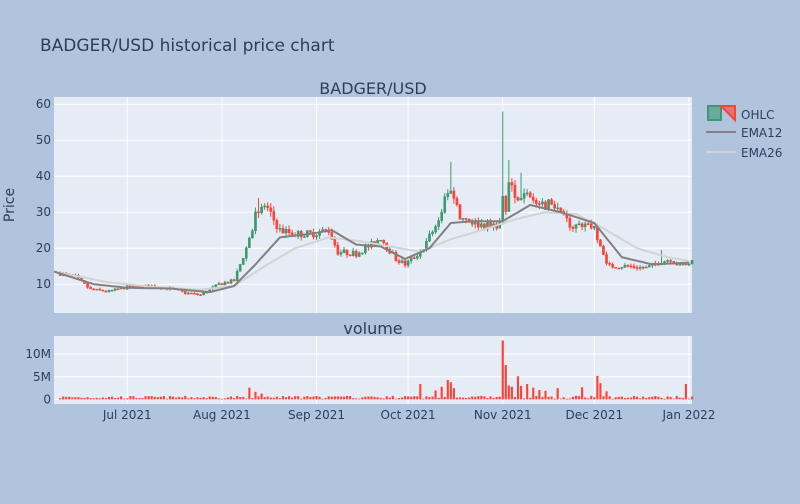 The width and height of the screenshot is (800, 504). I want to click on legend-item-ohlc: OHLC, so click(741, 114).